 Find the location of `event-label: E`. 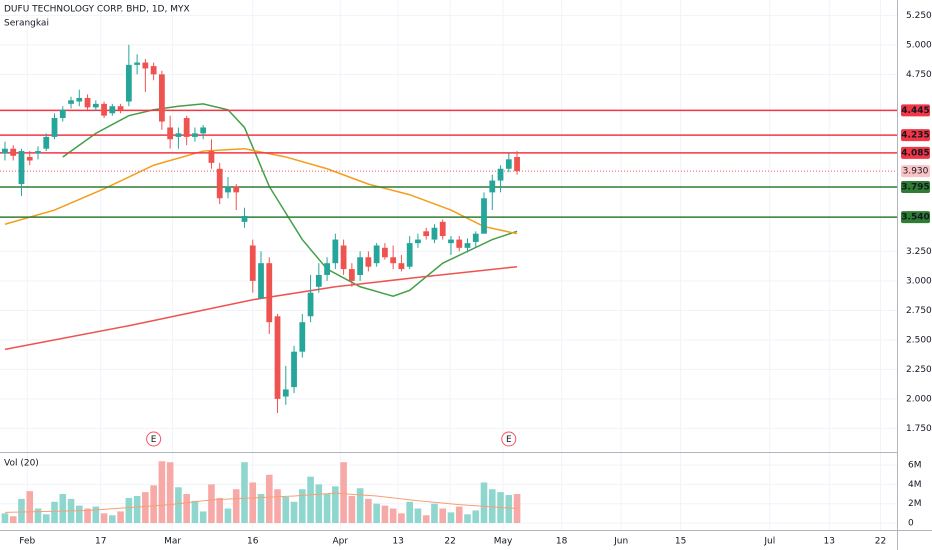

event-label: E is located at coordinates (509, 440).